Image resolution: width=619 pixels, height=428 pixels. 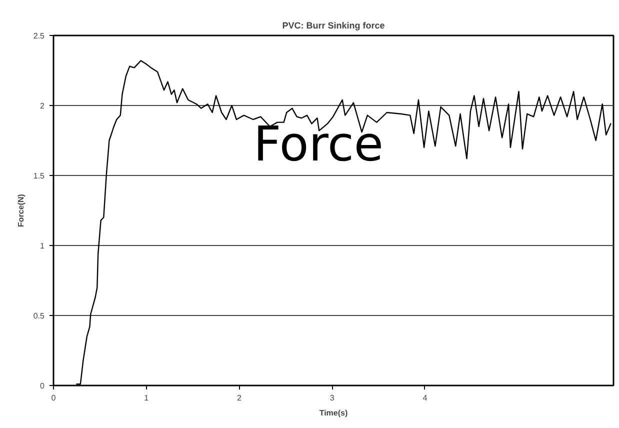 I want to click on x-tick-label: 3, so click(x=332, y=398).